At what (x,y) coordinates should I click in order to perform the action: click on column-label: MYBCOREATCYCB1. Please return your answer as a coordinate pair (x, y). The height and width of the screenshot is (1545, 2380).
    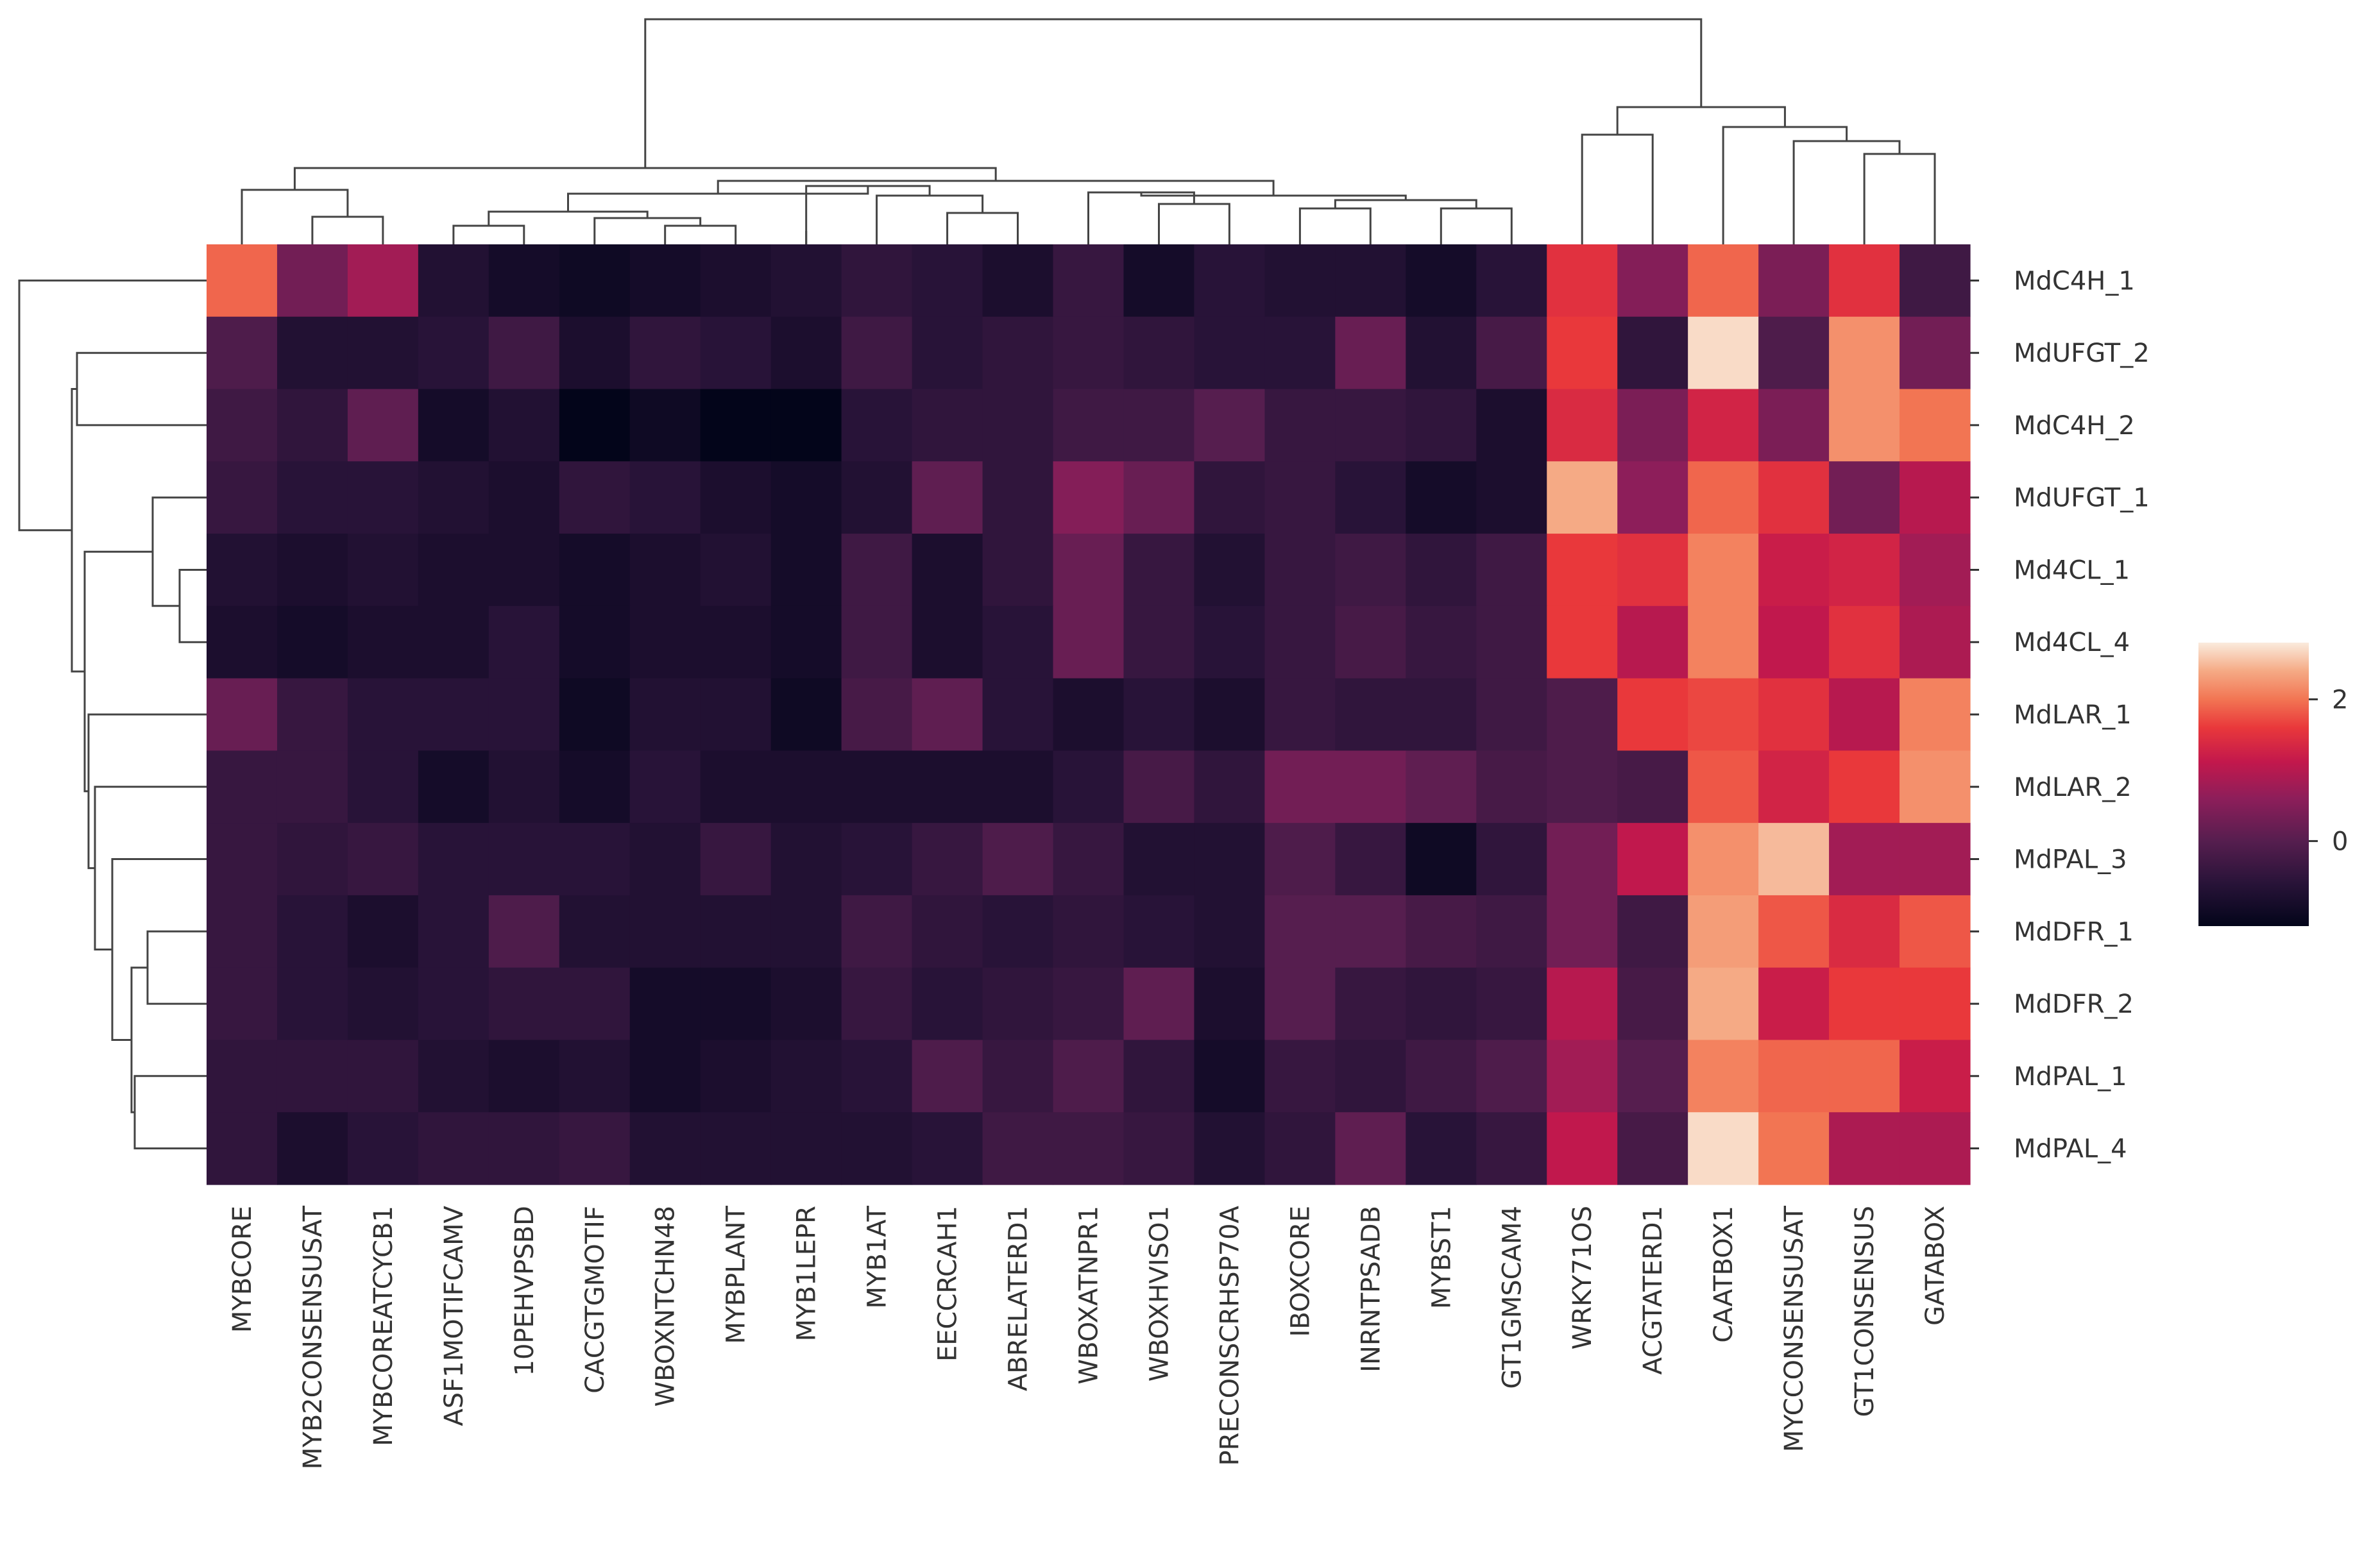
    Looking at the image, I should click on (383, 1326).